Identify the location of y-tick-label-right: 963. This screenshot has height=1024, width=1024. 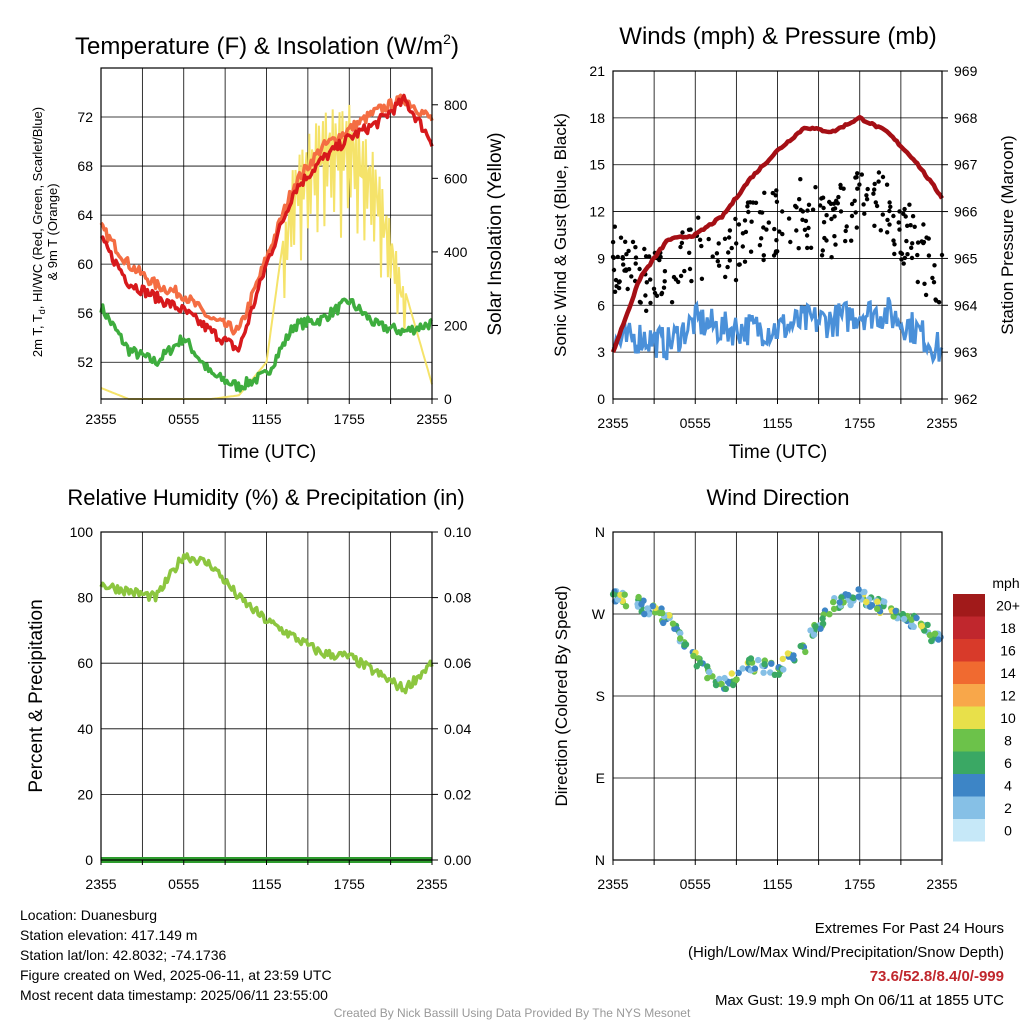
(966, 352).